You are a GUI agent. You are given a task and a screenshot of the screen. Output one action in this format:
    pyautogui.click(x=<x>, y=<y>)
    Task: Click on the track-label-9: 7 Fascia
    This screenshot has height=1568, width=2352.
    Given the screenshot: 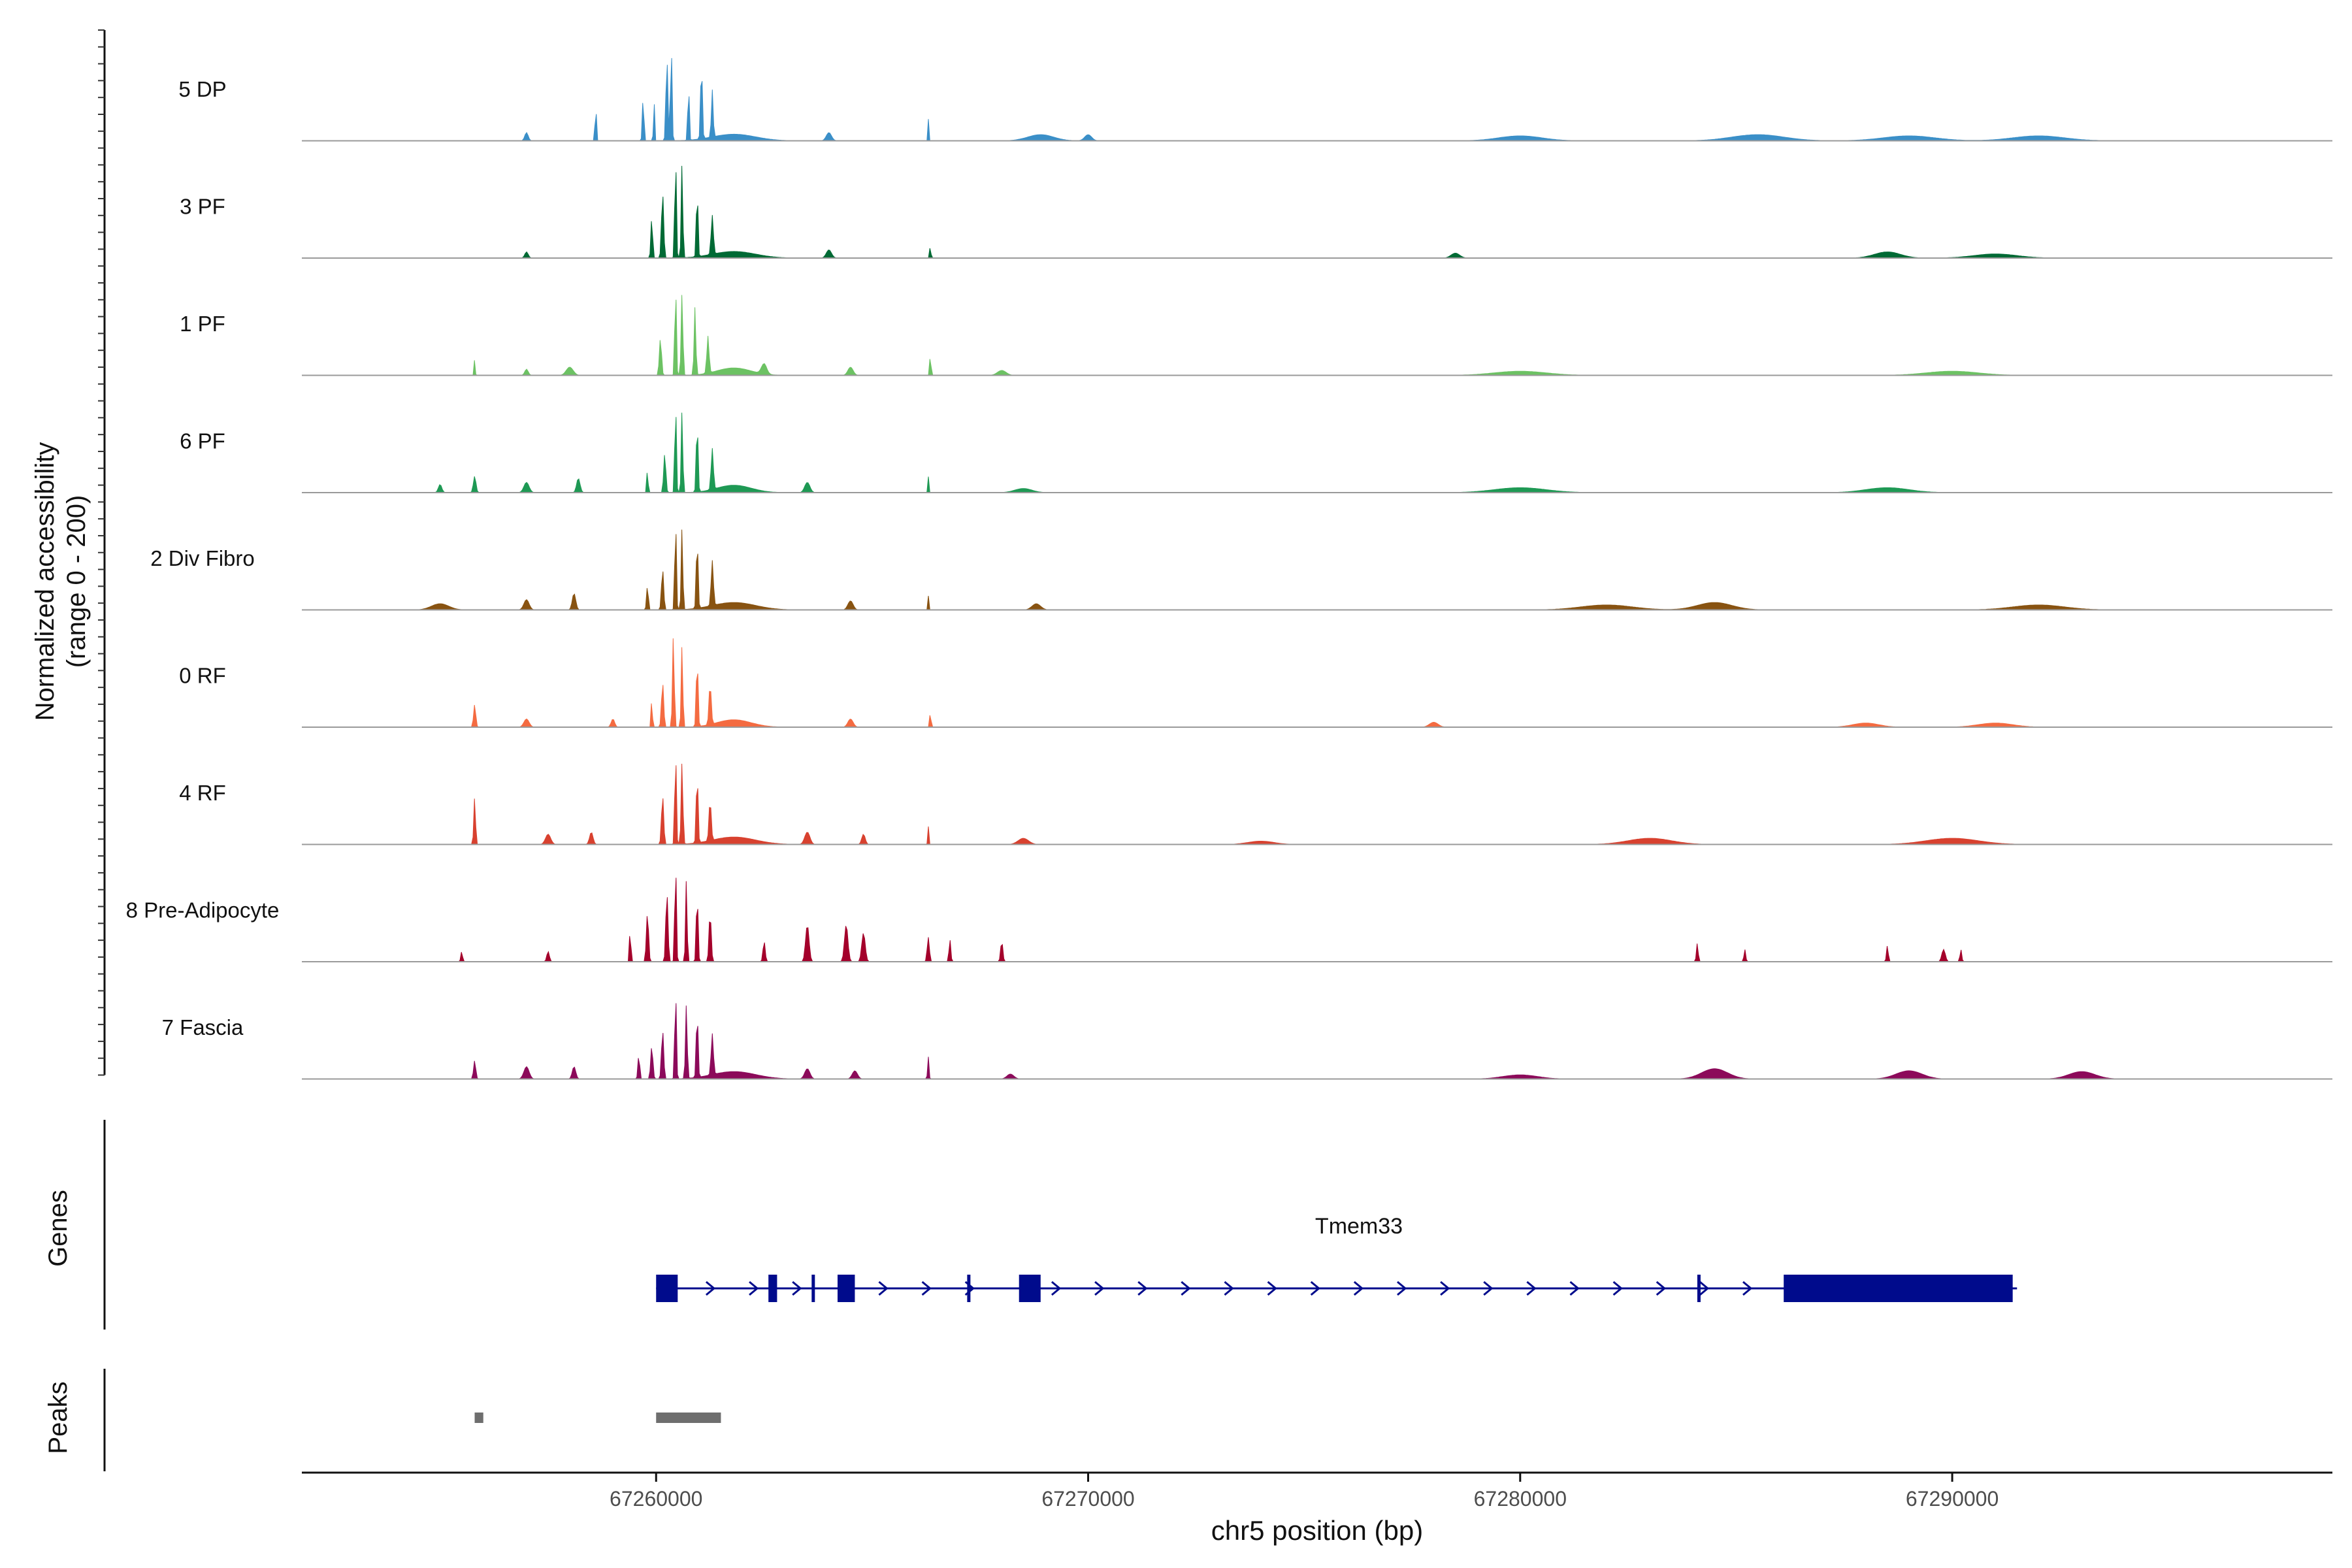 What is the action you would take?
    pyautogui.click(x=203, y=1027)
    